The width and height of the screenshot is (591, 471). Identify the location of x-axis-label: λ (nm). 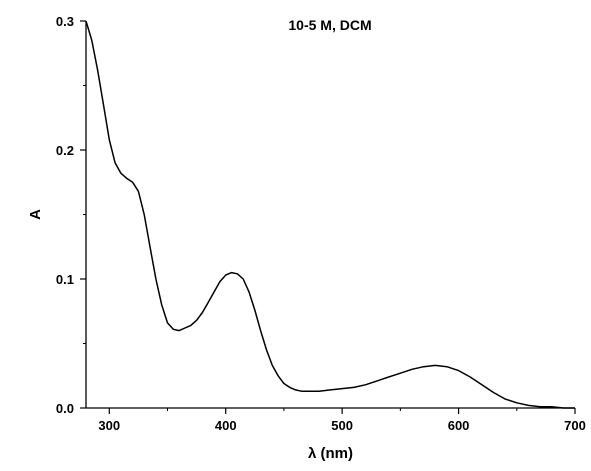
(330, 453).